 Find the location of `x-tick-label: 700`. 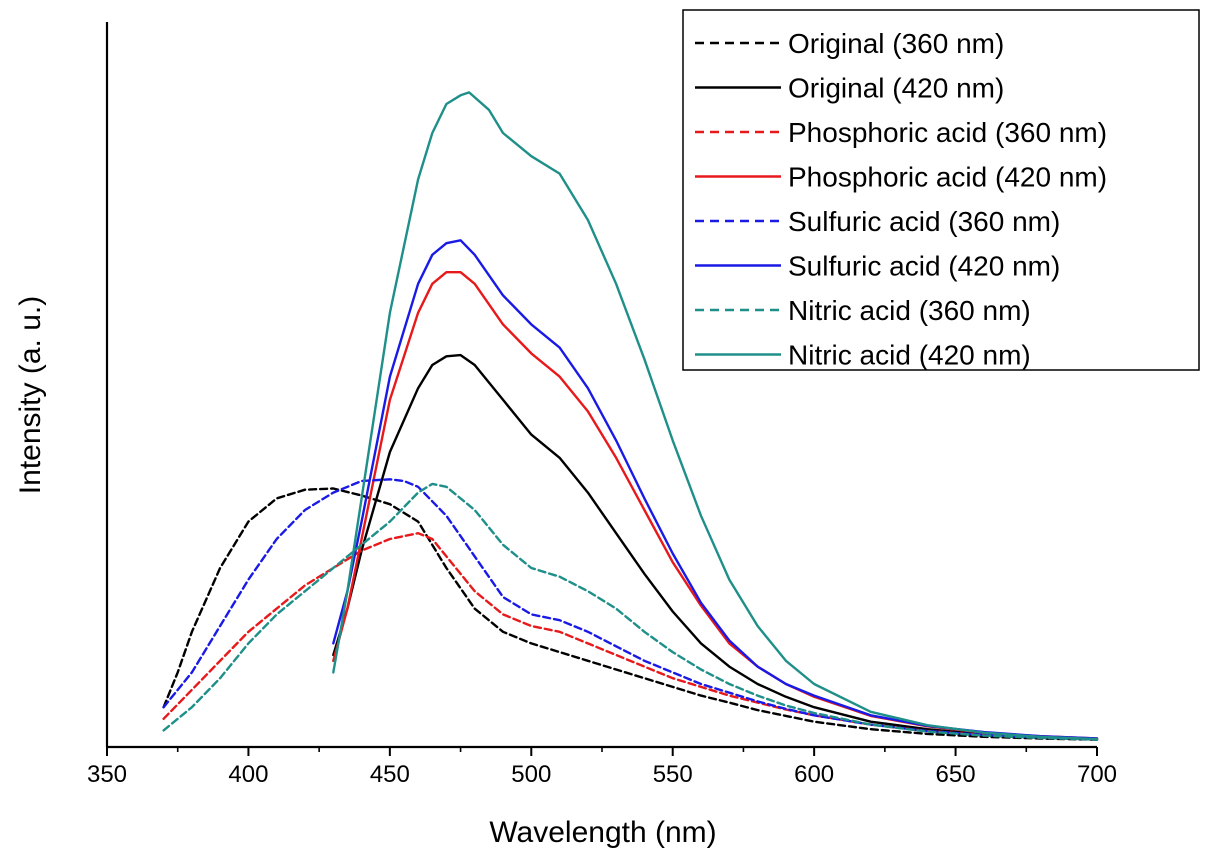

x-tick-label: 700 is located at coordinates (1097, 774).